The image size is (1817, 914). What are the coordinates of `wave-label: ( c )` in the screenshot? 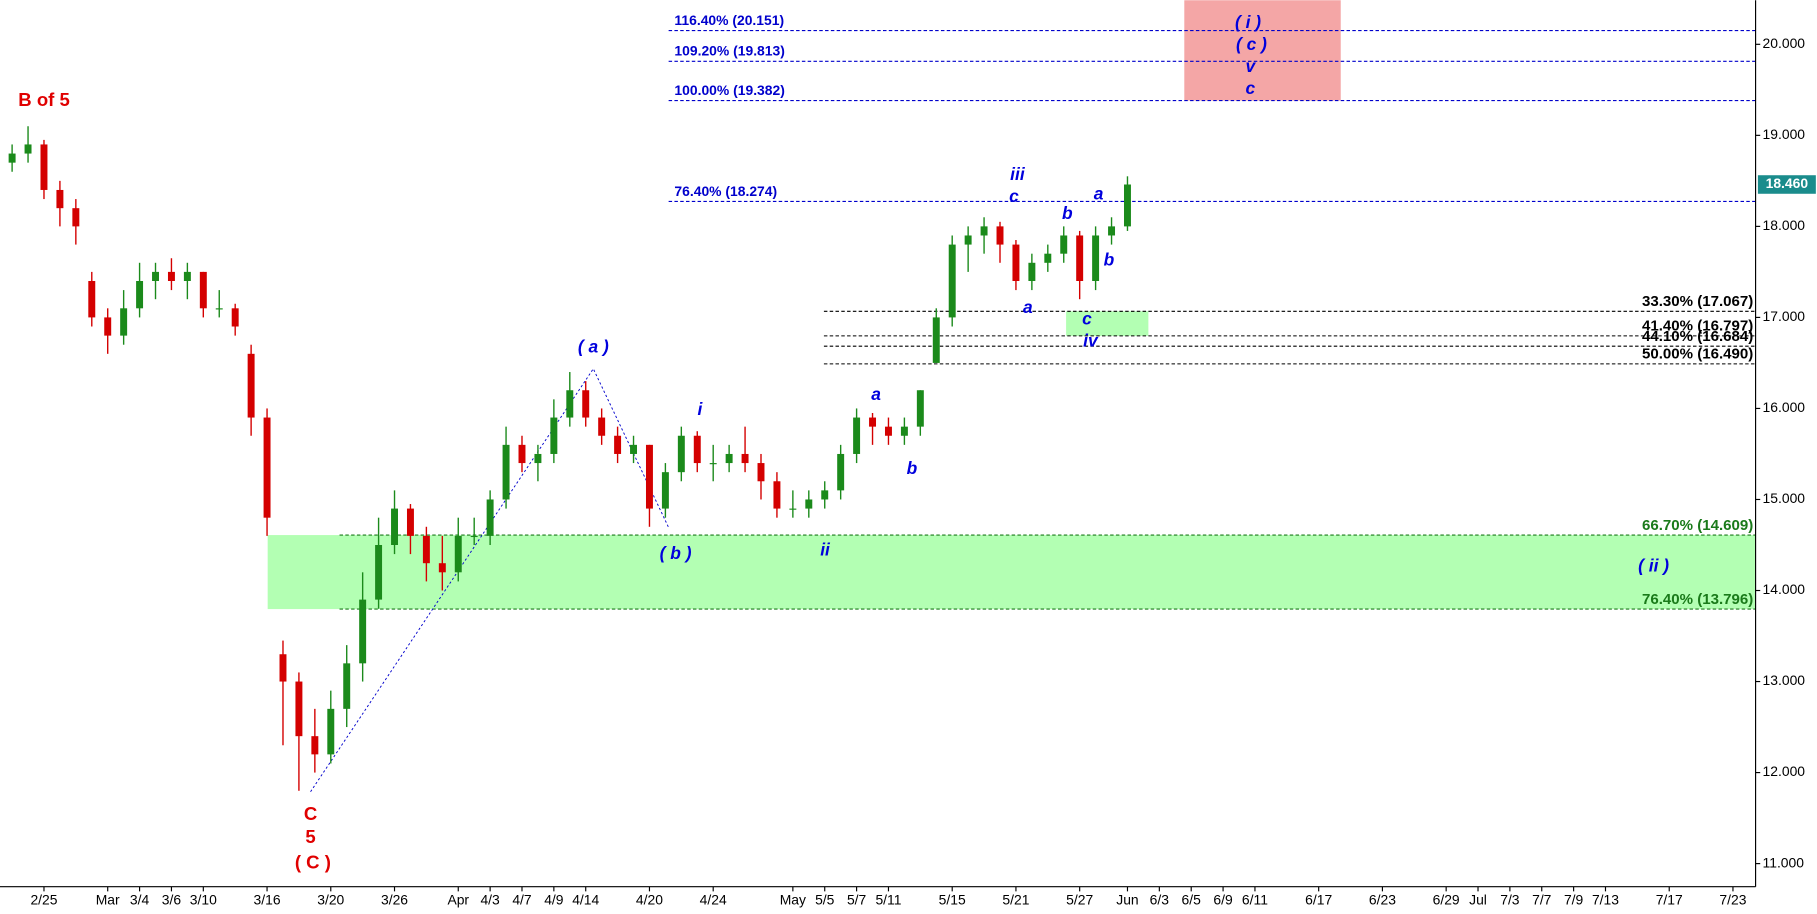 It's located at (1251, 44).